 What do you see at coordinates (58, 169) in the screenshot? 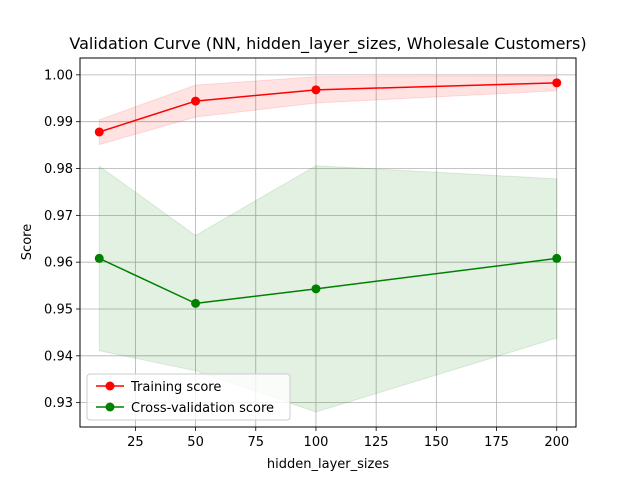
I see `y-tick-label: 0.98` at bounding box center [58, 169].